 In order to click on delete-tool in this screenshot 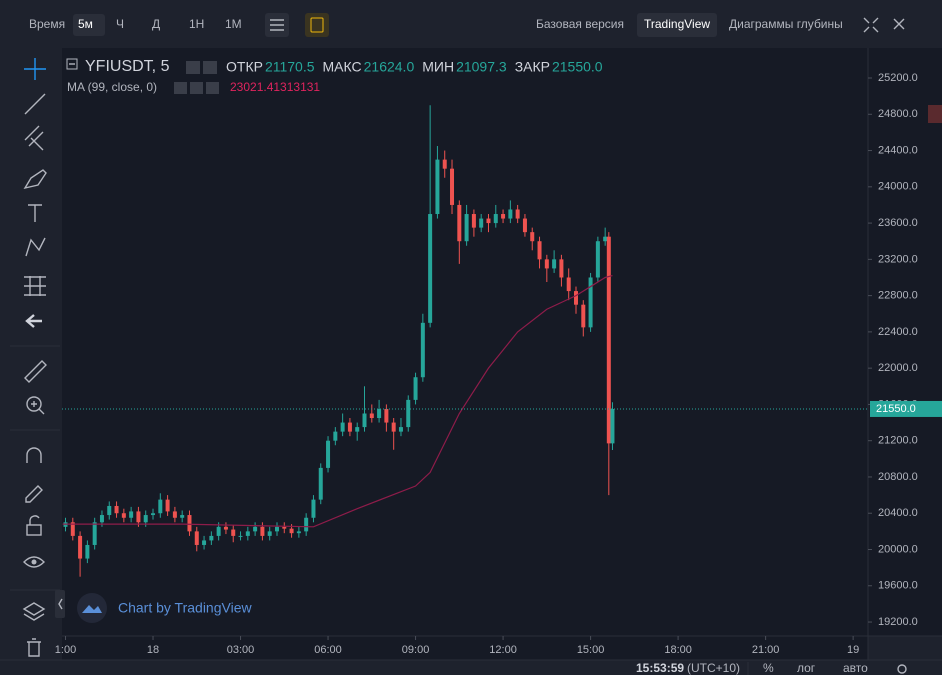, I will do `click(34, 647)`.